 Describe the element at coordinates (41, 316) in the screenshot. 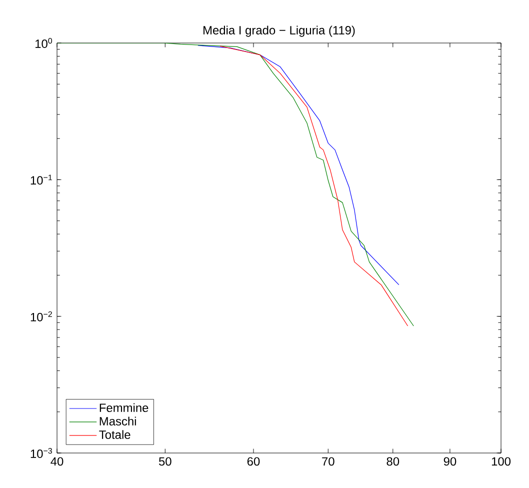

I see `y-tick-label: 10$^{−2}$` at that location.